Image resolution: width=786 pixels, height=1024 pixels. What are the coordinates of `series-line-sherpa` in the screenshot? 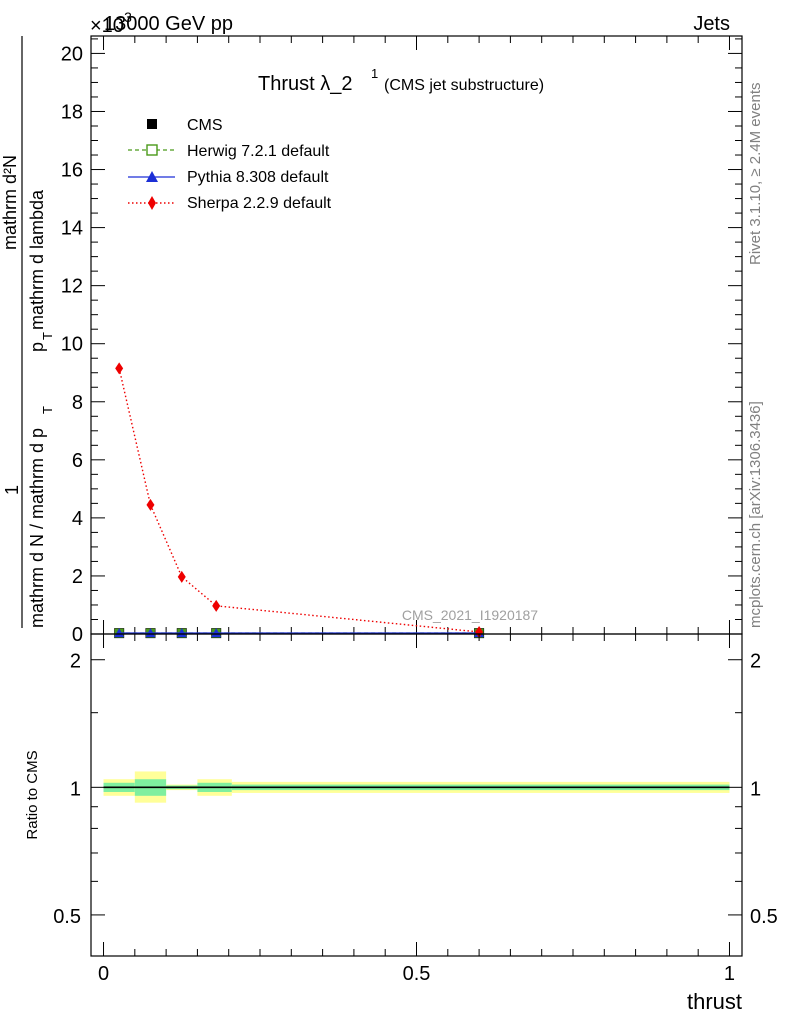 It's located at (299, 500).